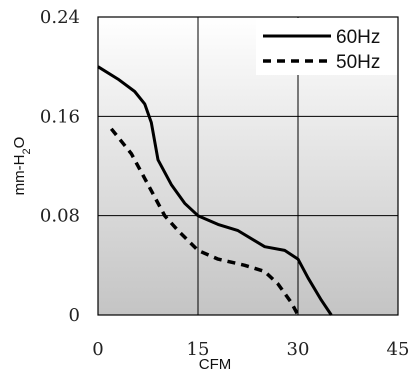  Describe the element at coordinates (60, 166) in the screenshot. I see `y-tick-labels: 0 0.08 0.16 0.24` at that location.